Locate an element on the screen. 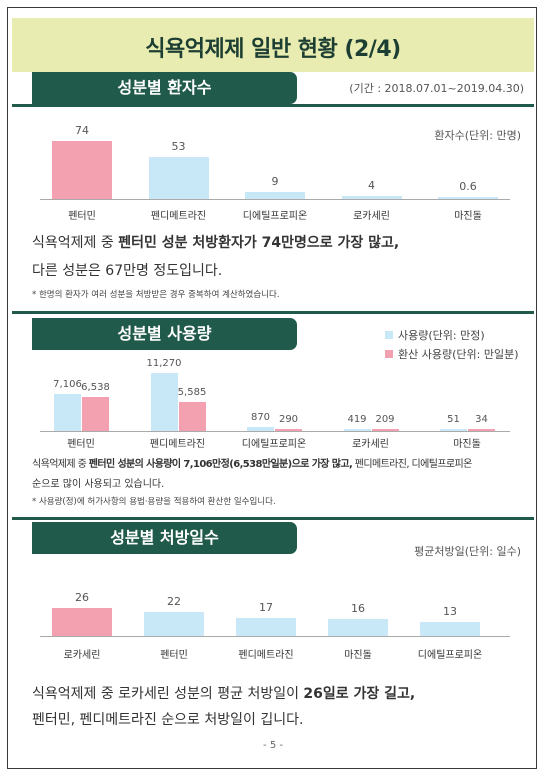 This screenshot has width=546, height=777. section3-header: 성분별 처방일수 is located at coordinates (164, 538).